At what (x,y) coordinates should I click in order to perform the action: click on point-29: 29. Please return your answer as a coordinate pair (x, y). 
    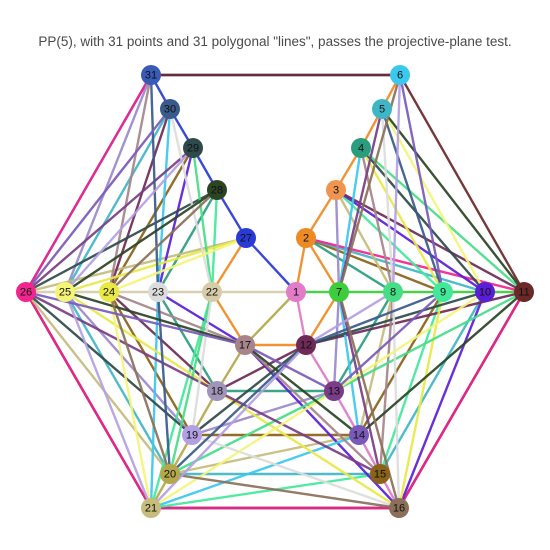
    Looking at the image, I should click on (193, 148).